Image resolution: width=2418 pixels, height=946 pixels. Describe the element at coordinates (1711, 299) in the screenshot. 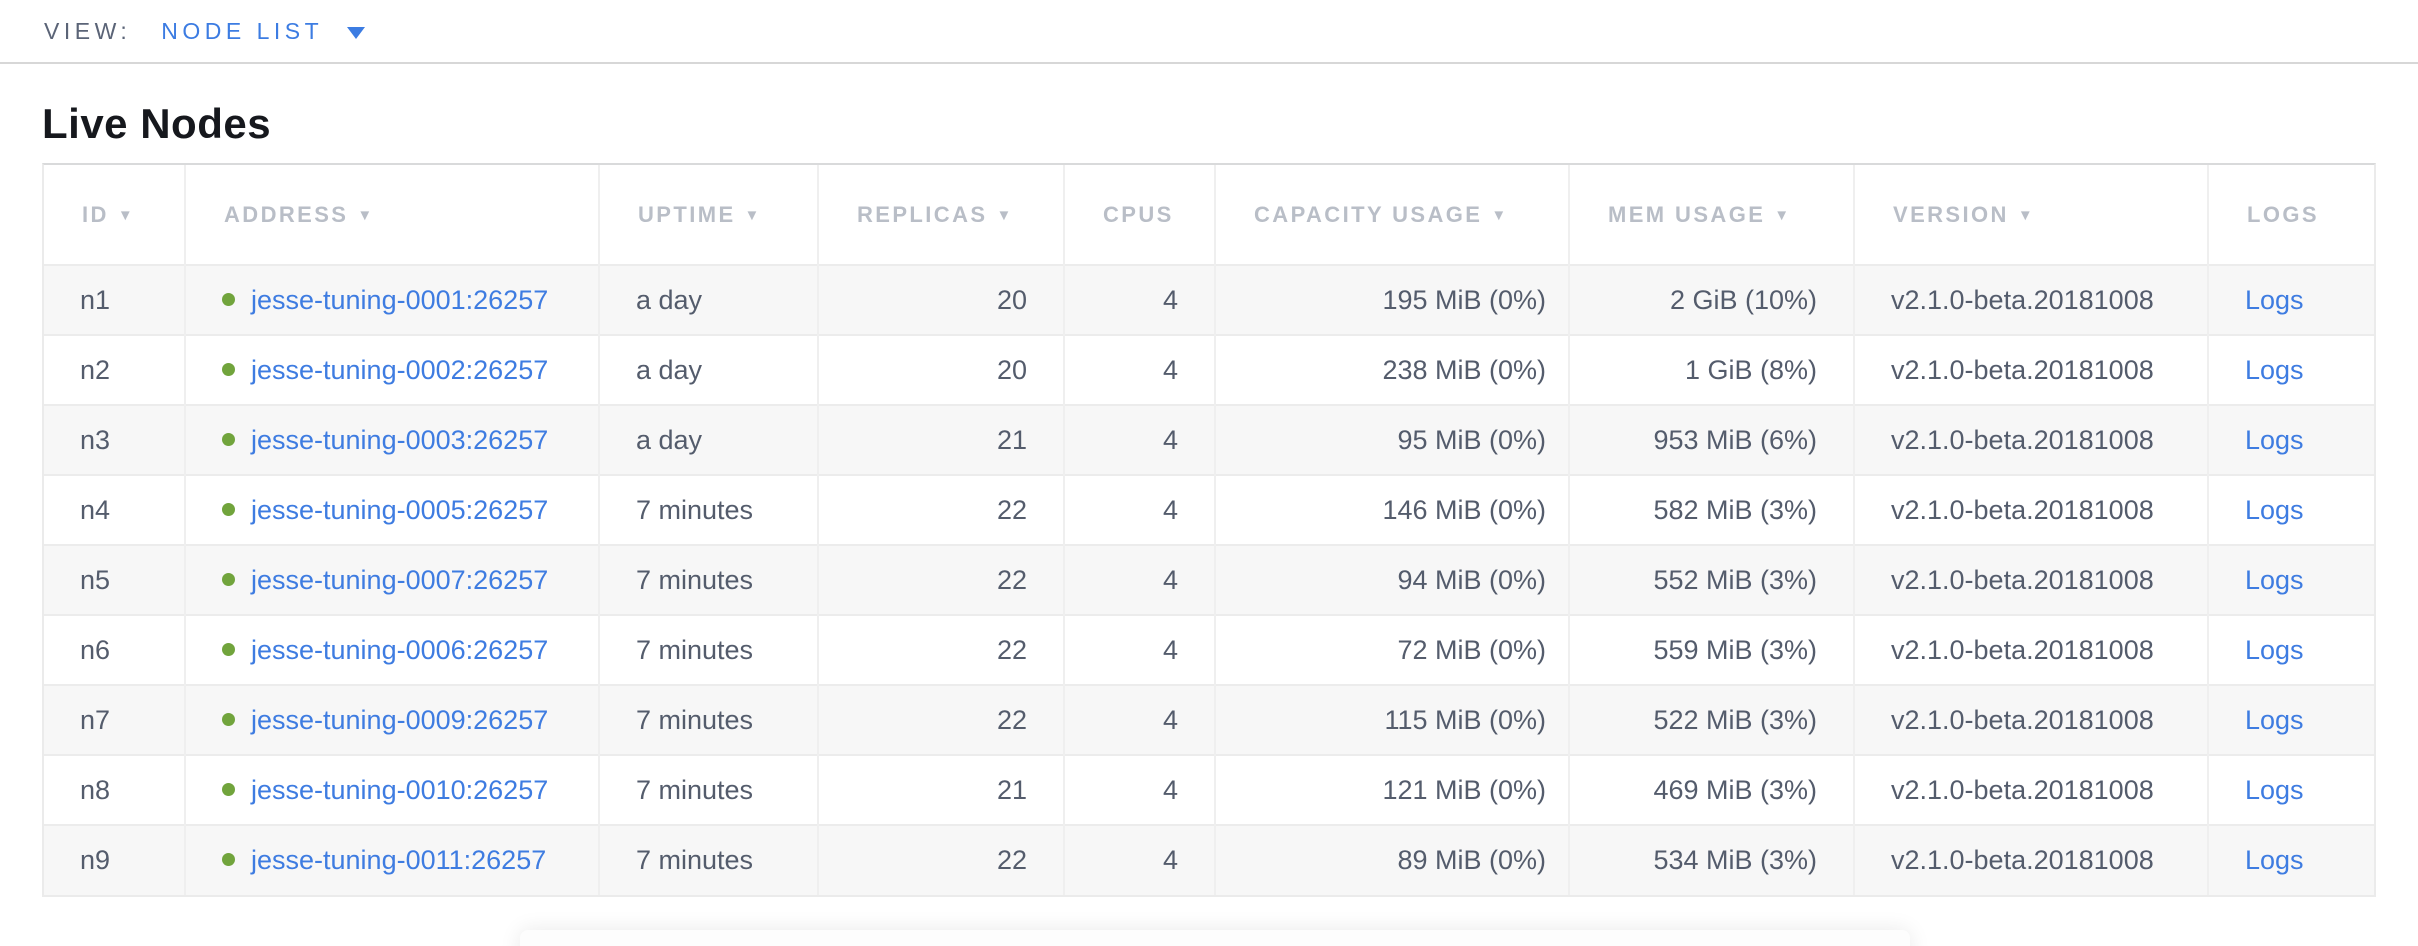

I see `cell-mem-usage: 2 GiB (10%)` at that location.